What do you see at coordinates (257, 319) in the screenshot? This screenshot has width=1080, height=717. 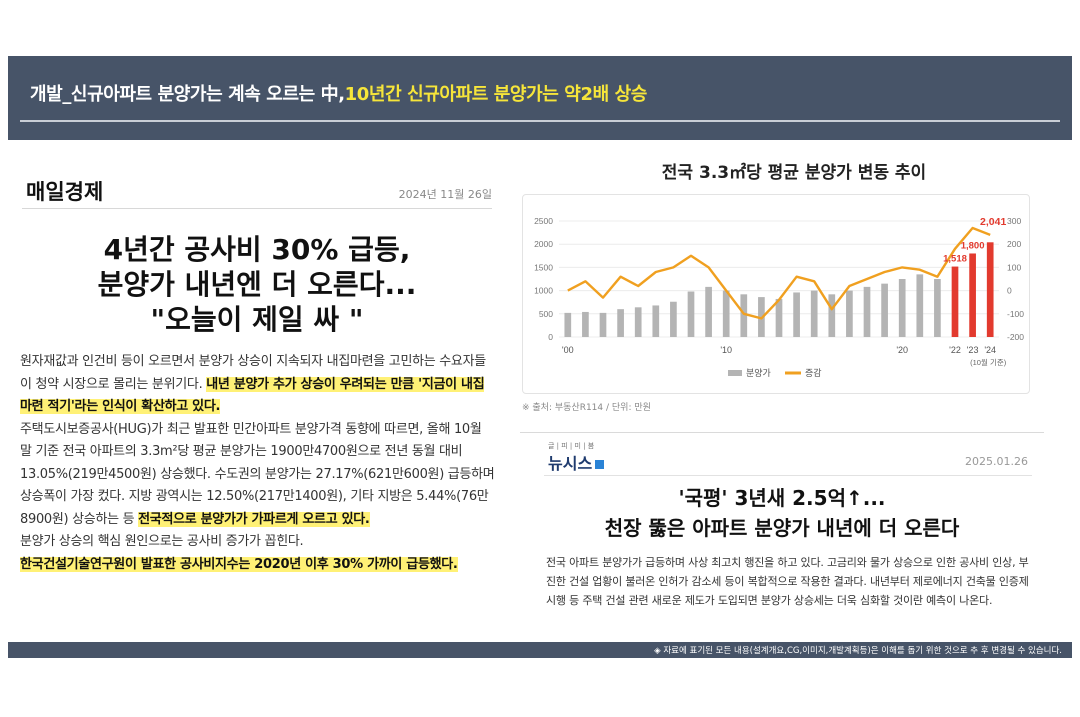 I see `headline-line-3: "오늘이 제일 싸 "` at bounding box center [257, 319].